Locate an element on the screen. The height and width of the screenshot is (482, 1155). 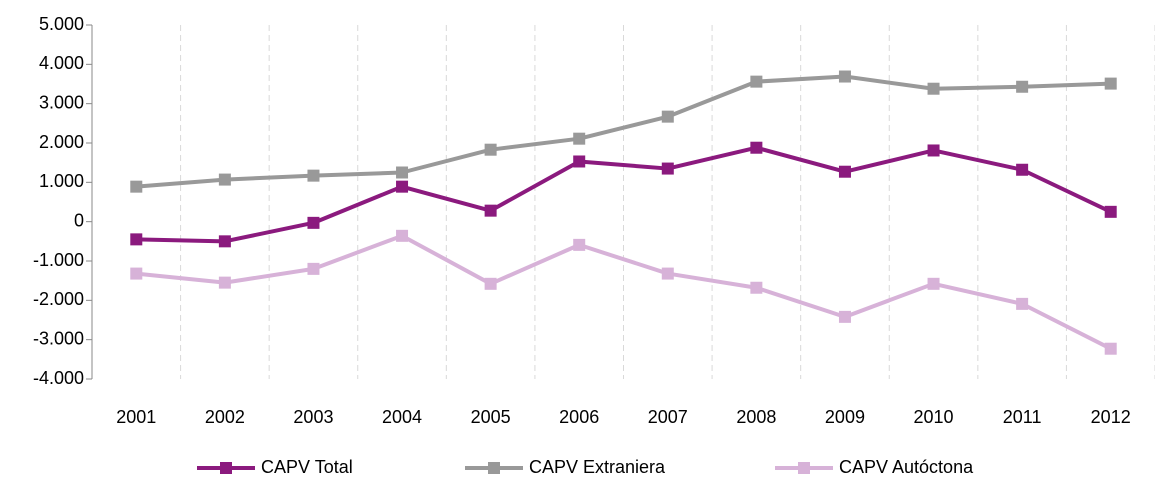
y-tick-label: 4.000 is located at coordinates (61, 63).